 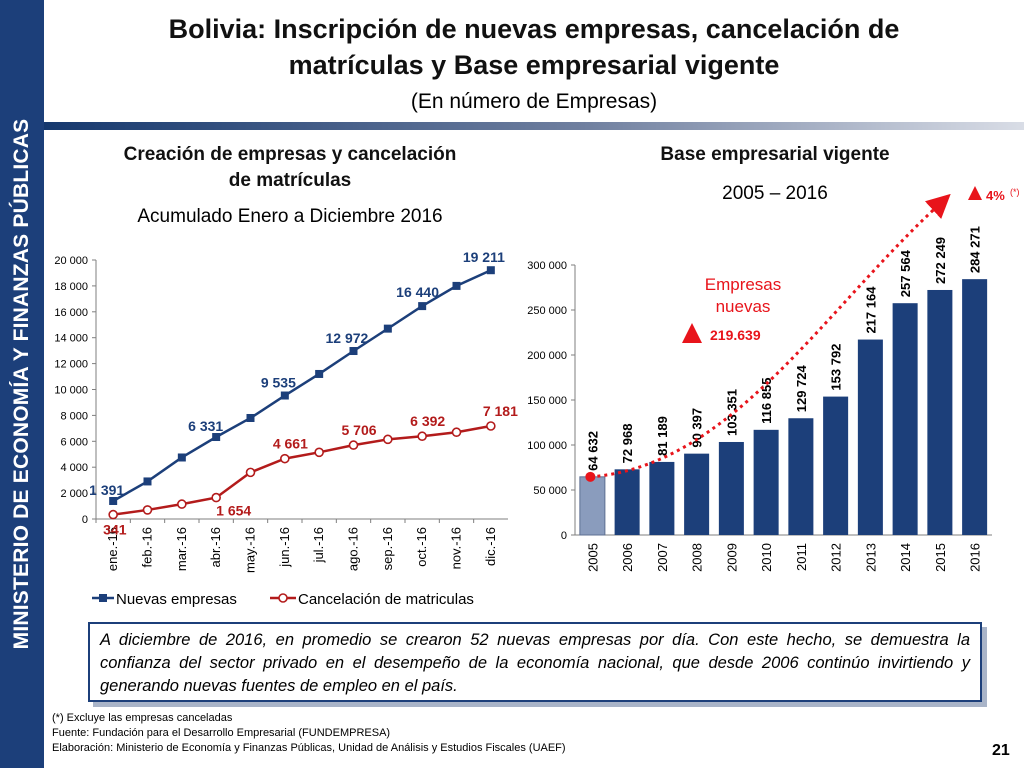 I want to click on x-tick-label: dic.-16, so click(x=490, y=546).